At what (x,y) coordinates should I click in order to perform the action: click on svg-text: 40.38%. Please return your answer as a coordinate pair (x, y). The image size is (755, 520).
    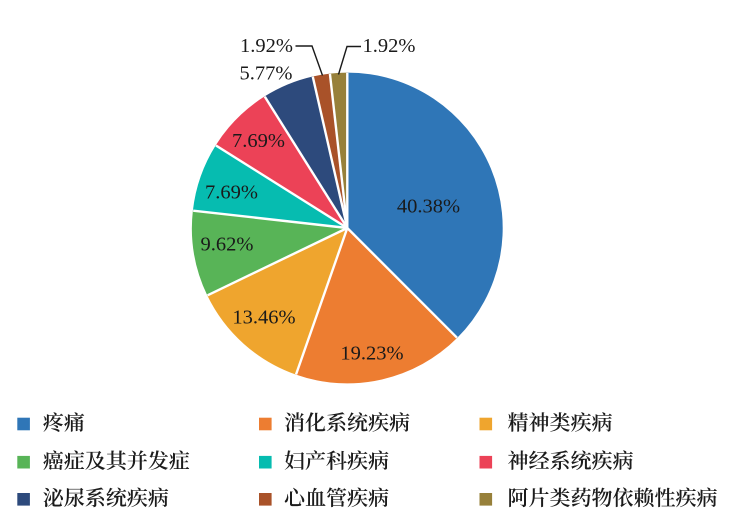
    Looking at the image, I should click on (428, 207).